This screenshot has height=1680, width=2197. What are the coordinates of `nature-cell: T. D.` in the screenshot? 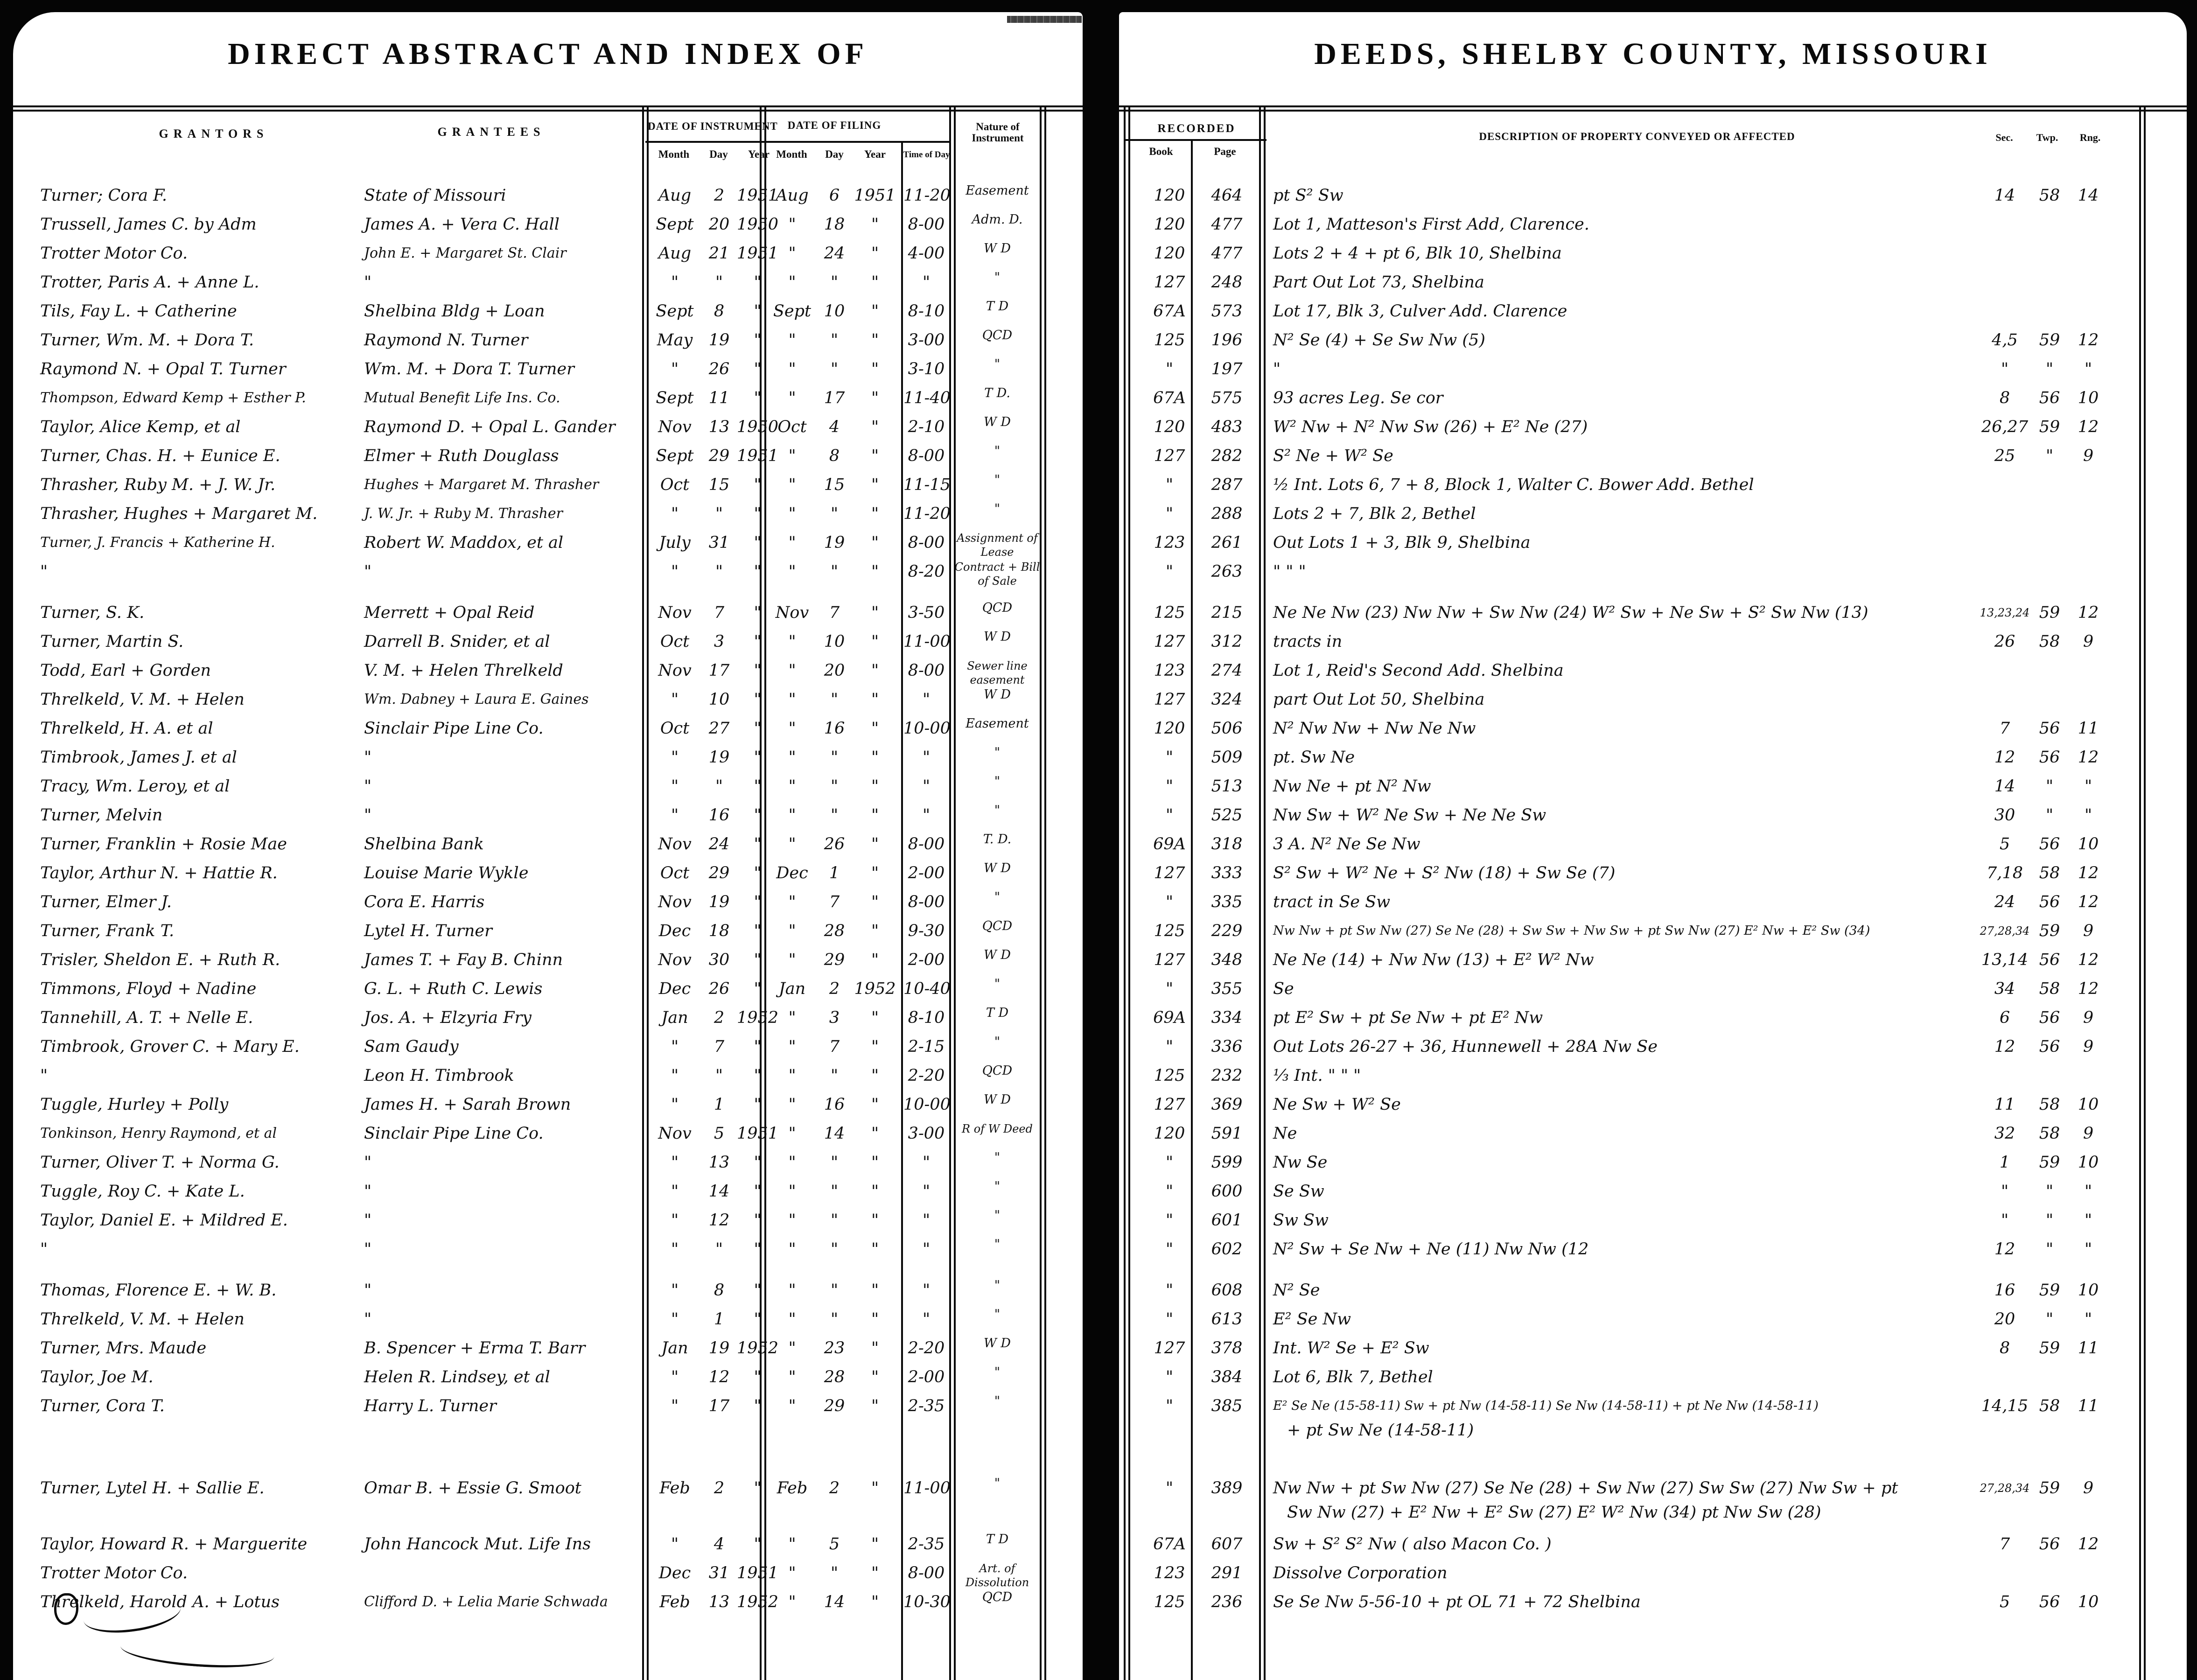 It's located at (997, 839).